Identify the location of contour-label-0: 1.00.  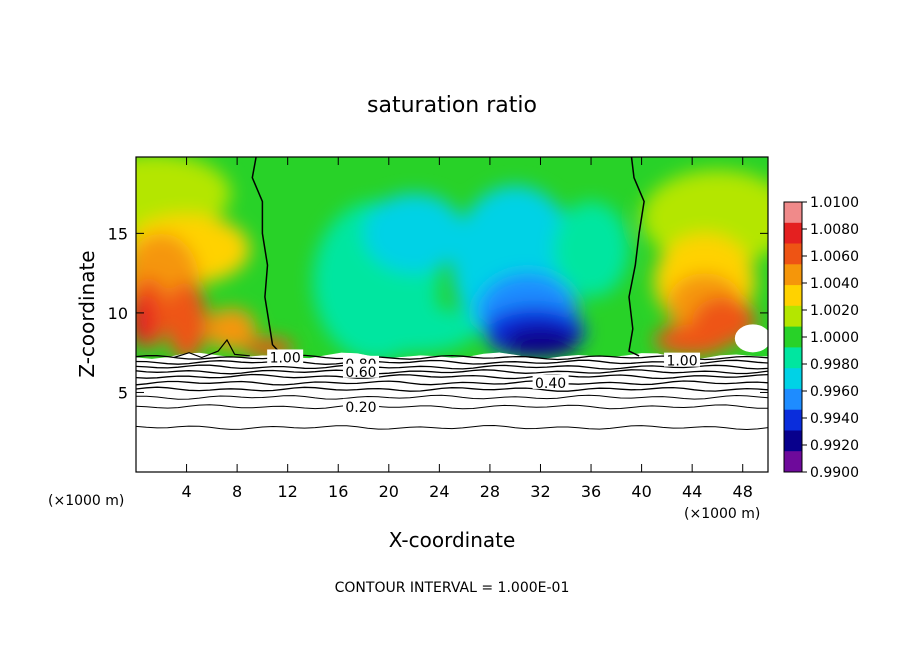
(285, 358).